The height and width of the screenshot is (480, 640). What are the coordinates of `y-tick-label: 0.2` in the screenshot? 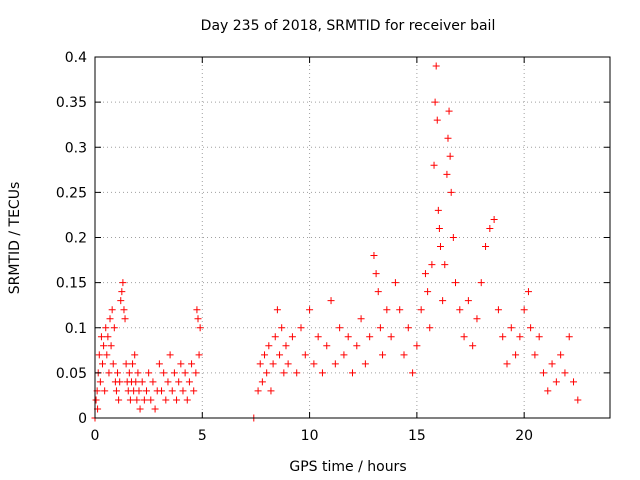 It's located at (76, 239).